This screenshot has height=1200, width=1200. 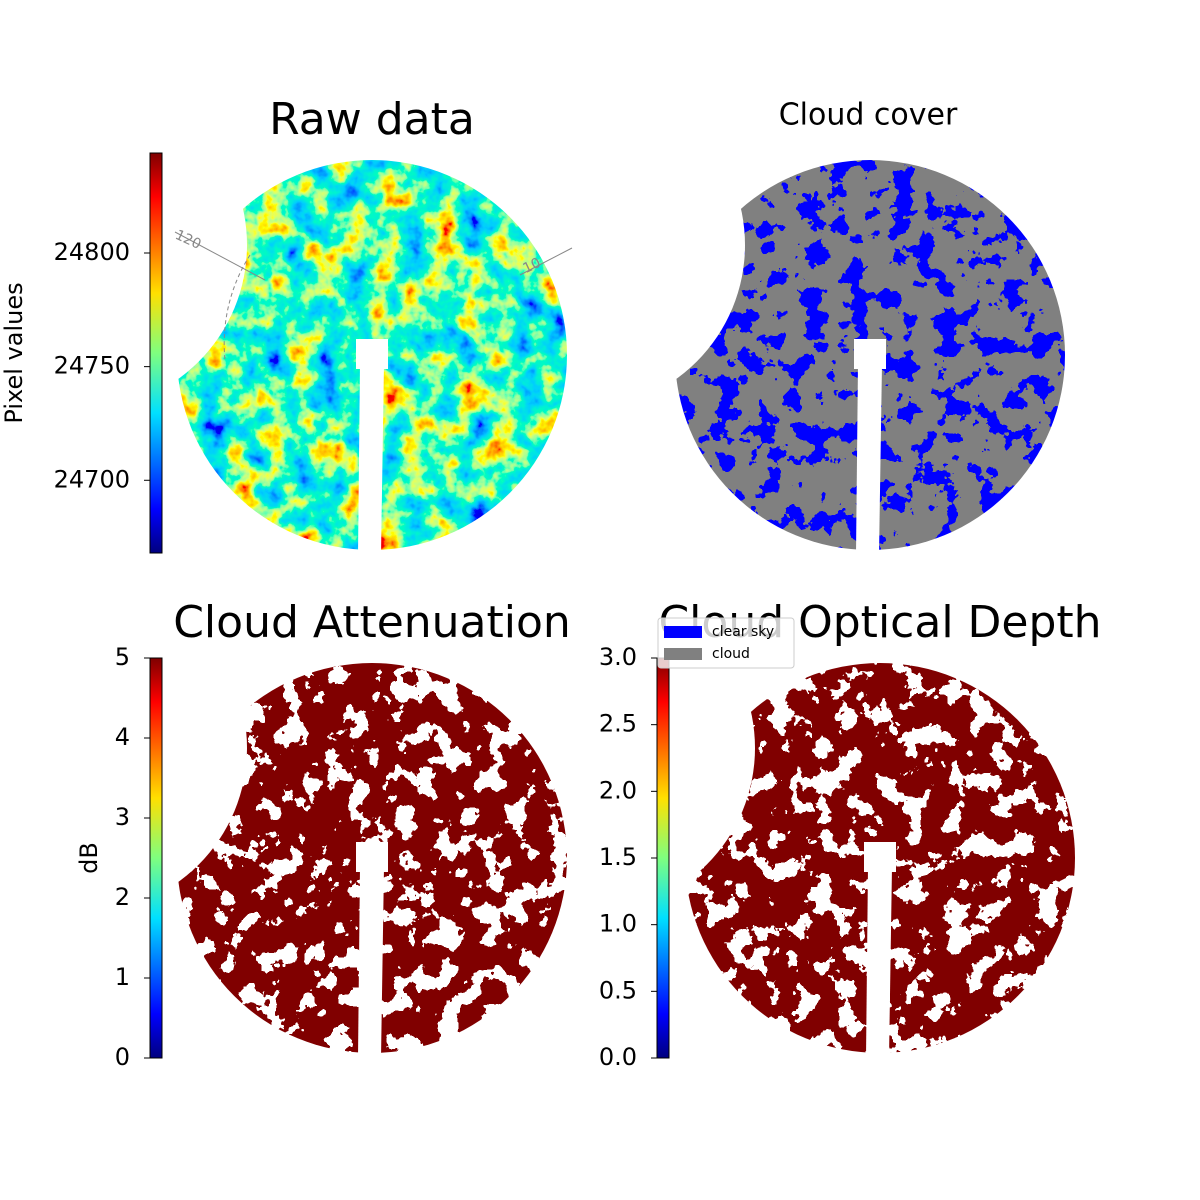 I want to click on colorbar-tick-label: 2, so click(x=122, y=897).